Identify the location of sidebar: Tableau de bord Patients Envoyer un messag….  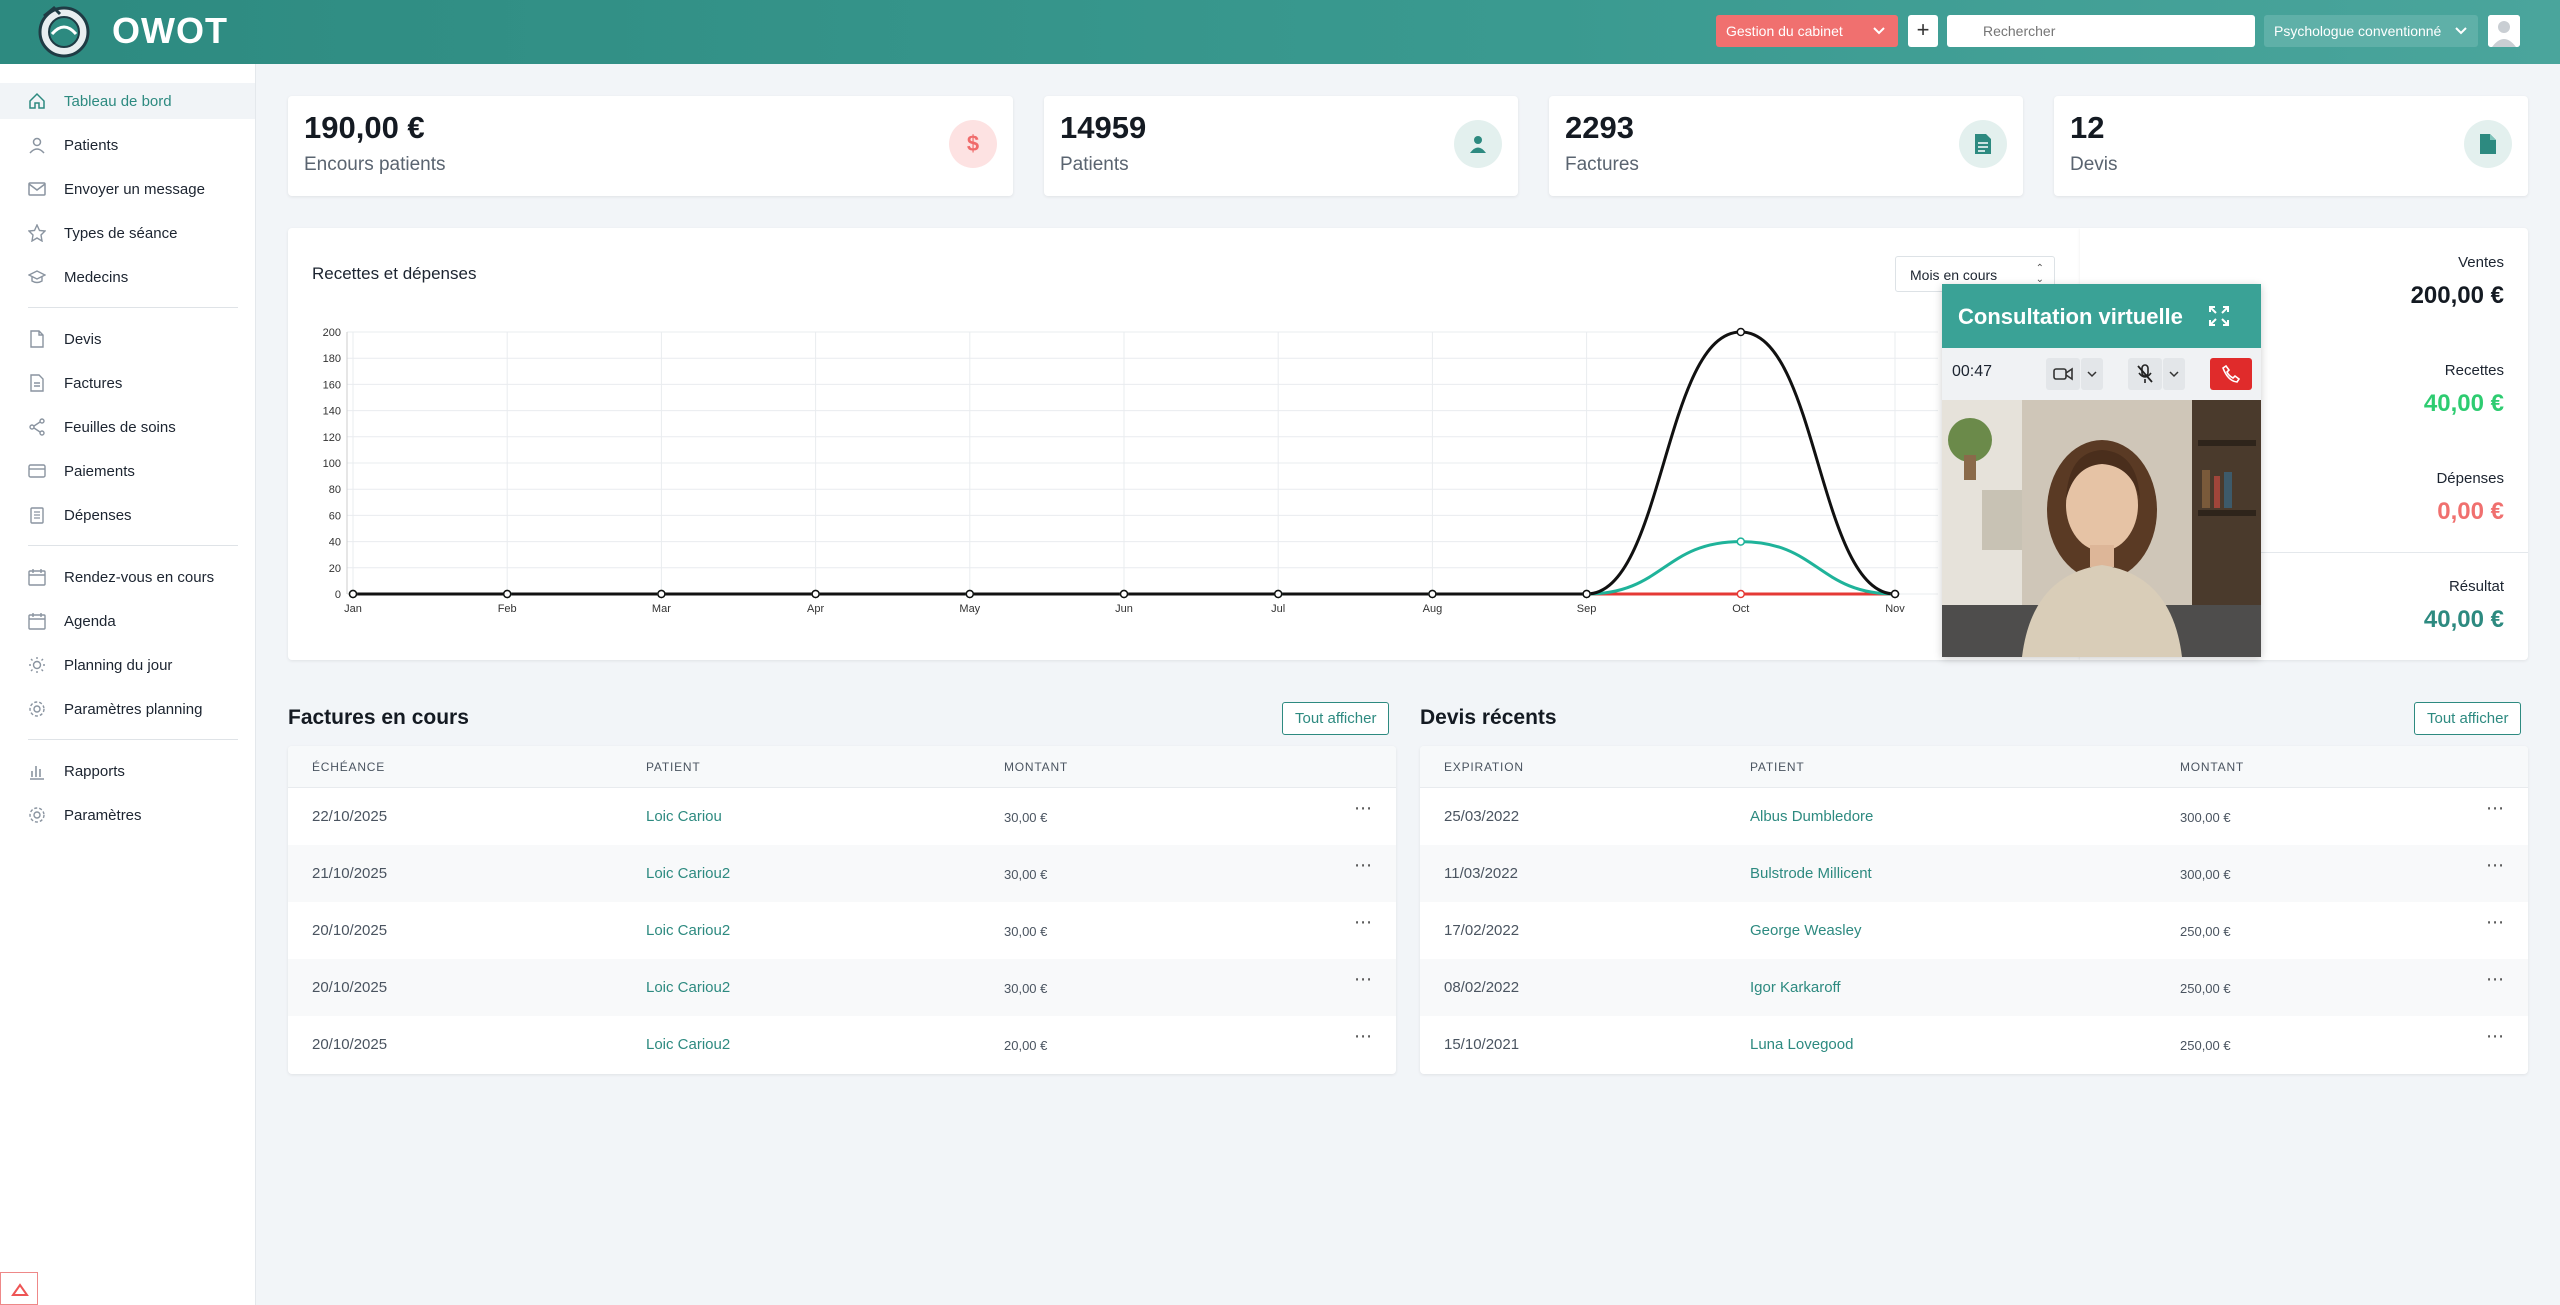
(128, 684).